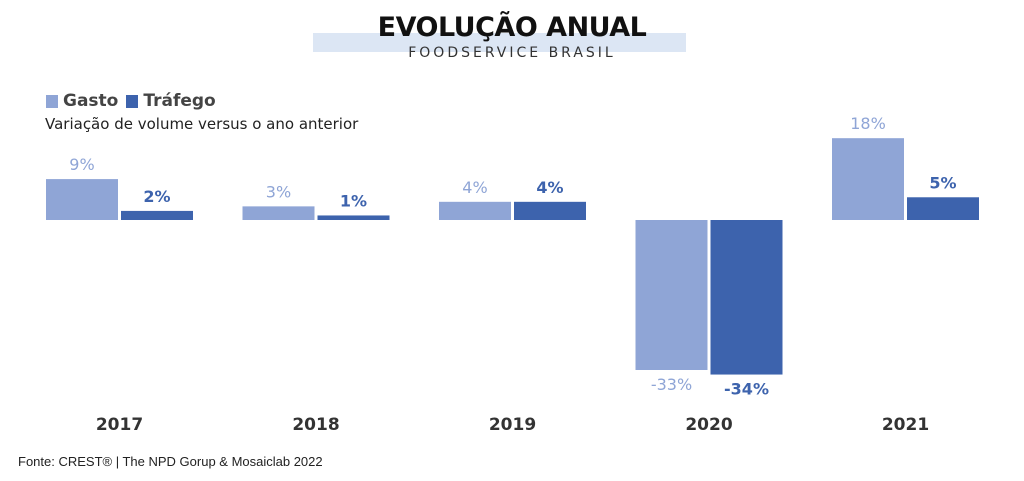  What do you see at coordinates (353, 217) in the screenshot?
I see `bar-trafego-2018` at bounding box center [353, 217].